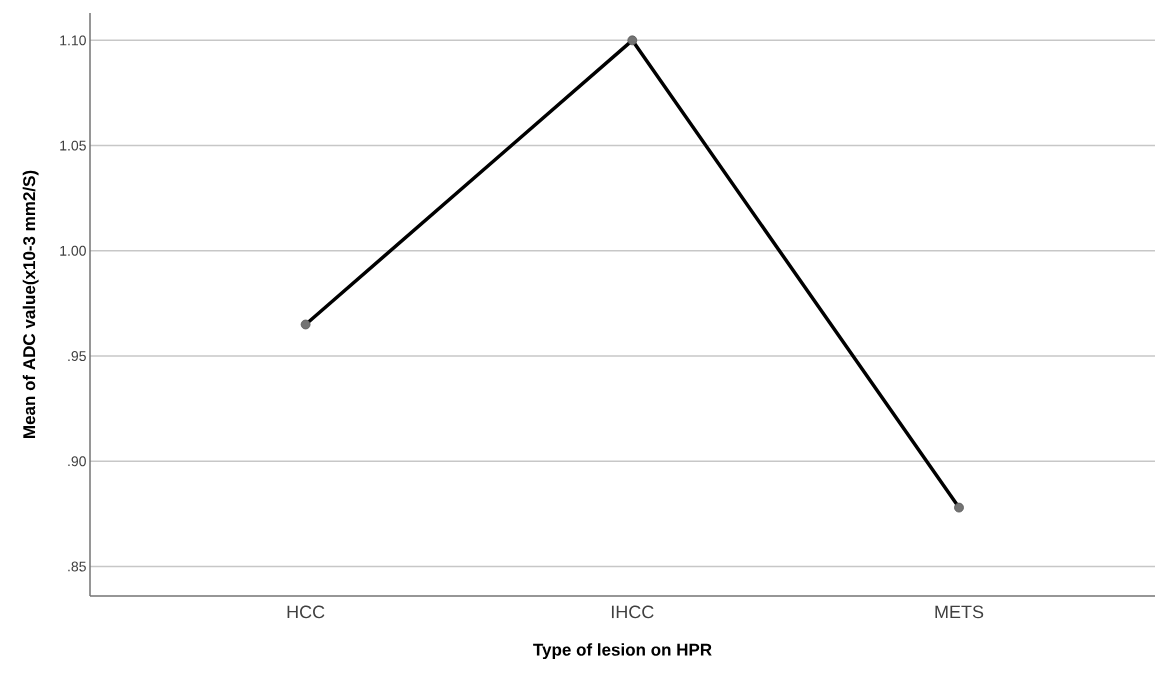 Image resolution: width=1166 pixels, height=673 pixels. I want to click on y-axis-title: Mean of ADC value(x10-3 mm2/S), so click(30, 304).